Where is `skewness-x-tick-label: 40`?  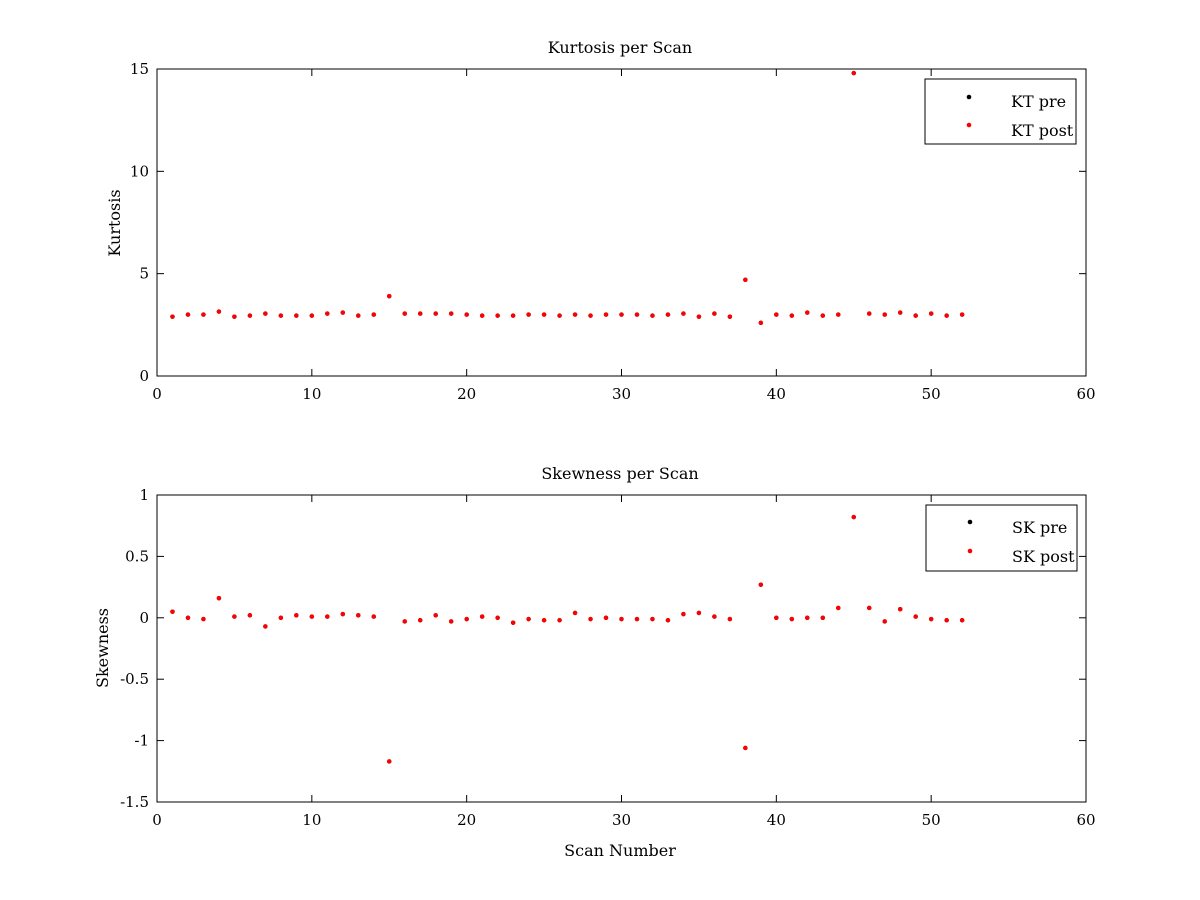 skewness-x-tick-label: 40 is located at coordinates (776, 820).